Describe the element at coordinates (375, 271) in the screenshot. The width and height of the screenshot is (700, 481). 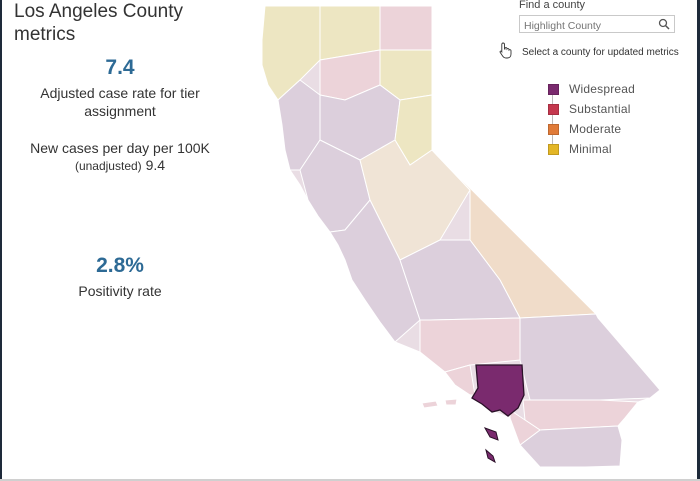
I see `county-central-coast` at that location.